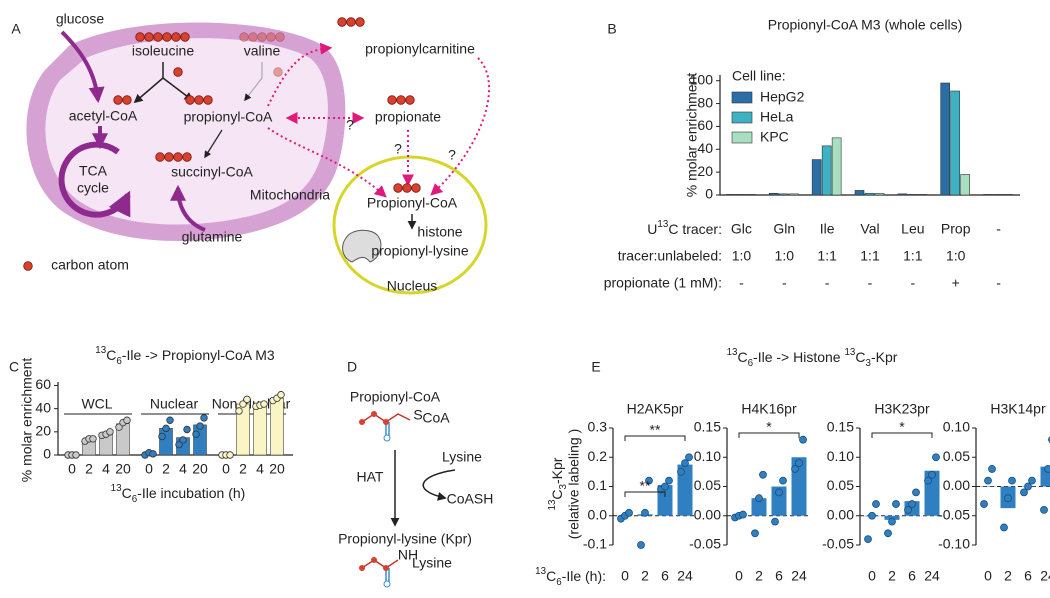  Describe the element at coordinates (913, 256) in the screenshot. I see `table-cell: 1:1` at that location.